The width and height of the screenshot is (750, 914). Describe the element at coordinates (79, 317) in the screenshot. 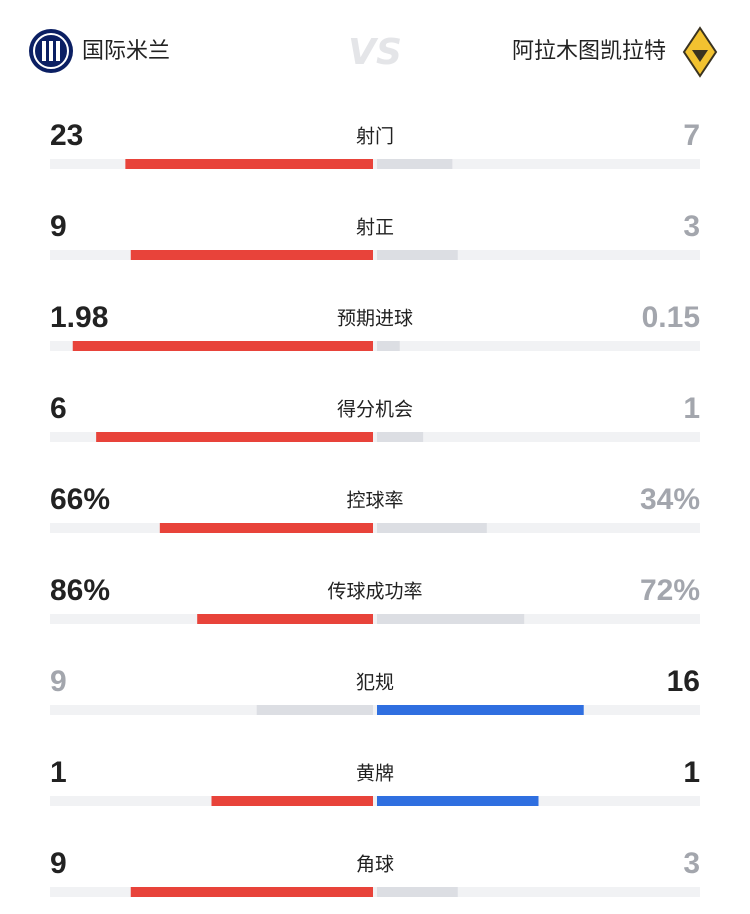

I see `home-value: 1.98` at that location.